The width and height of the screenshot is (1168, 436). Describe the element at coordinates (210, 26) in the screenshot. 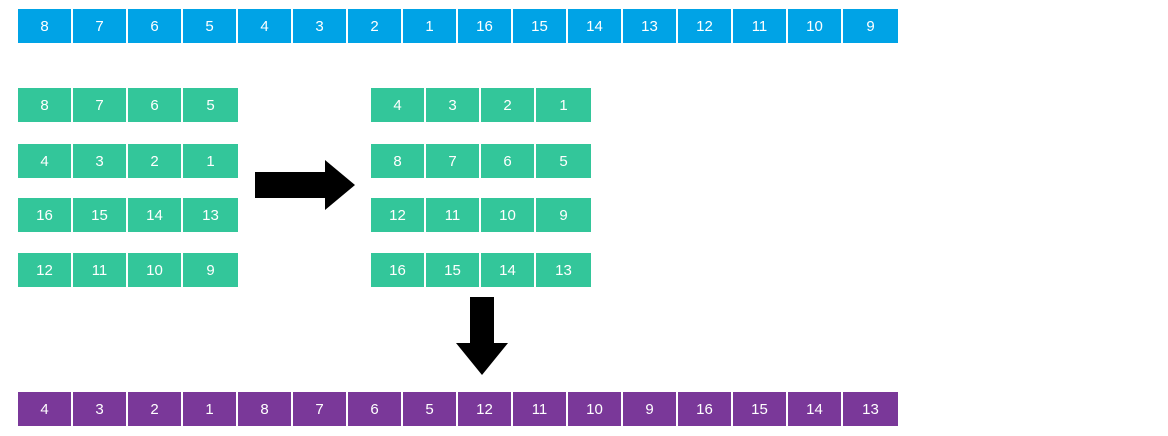

I see `source-cell: 5` at that location.